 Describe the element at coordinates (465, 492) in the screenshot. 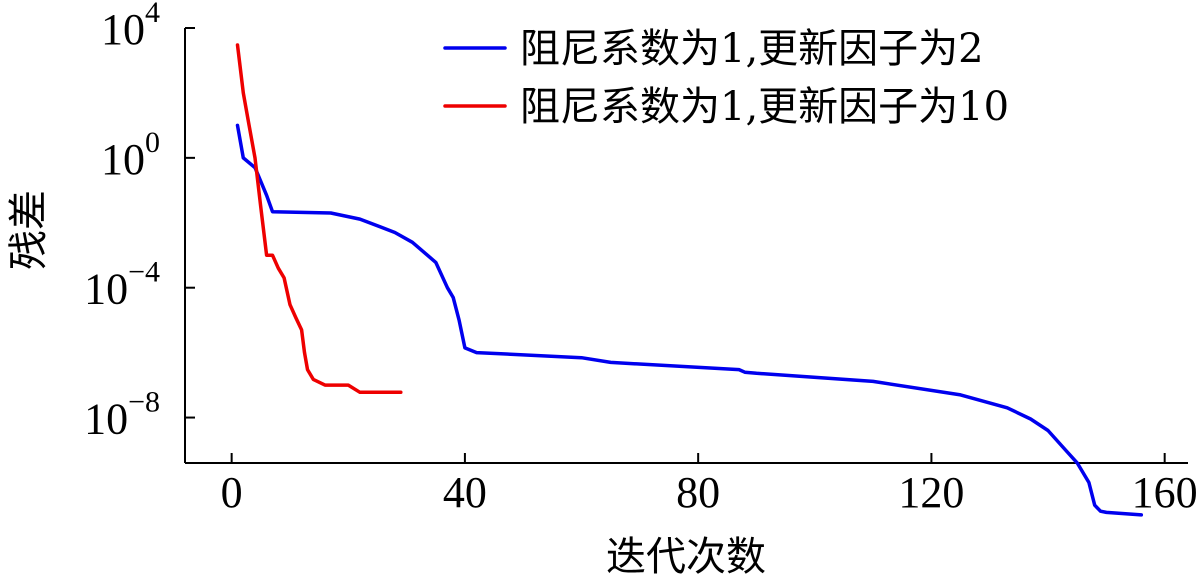

I see `x-tick-label: 40` at that location.